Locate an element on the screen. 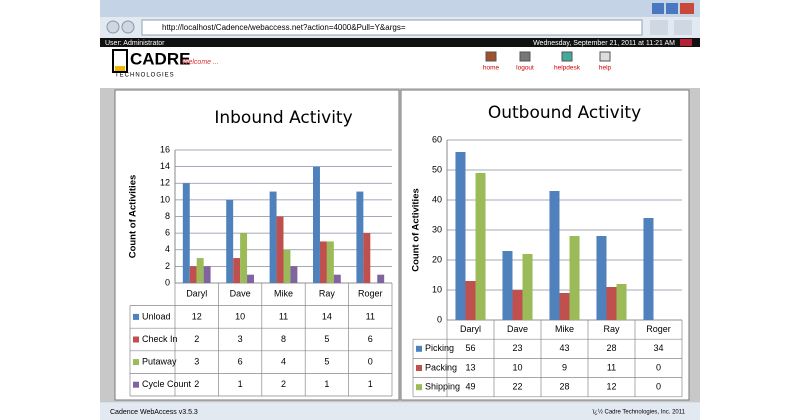  status: Cadence WebAccess v3.5.3 is located at coordinates (154, 412).